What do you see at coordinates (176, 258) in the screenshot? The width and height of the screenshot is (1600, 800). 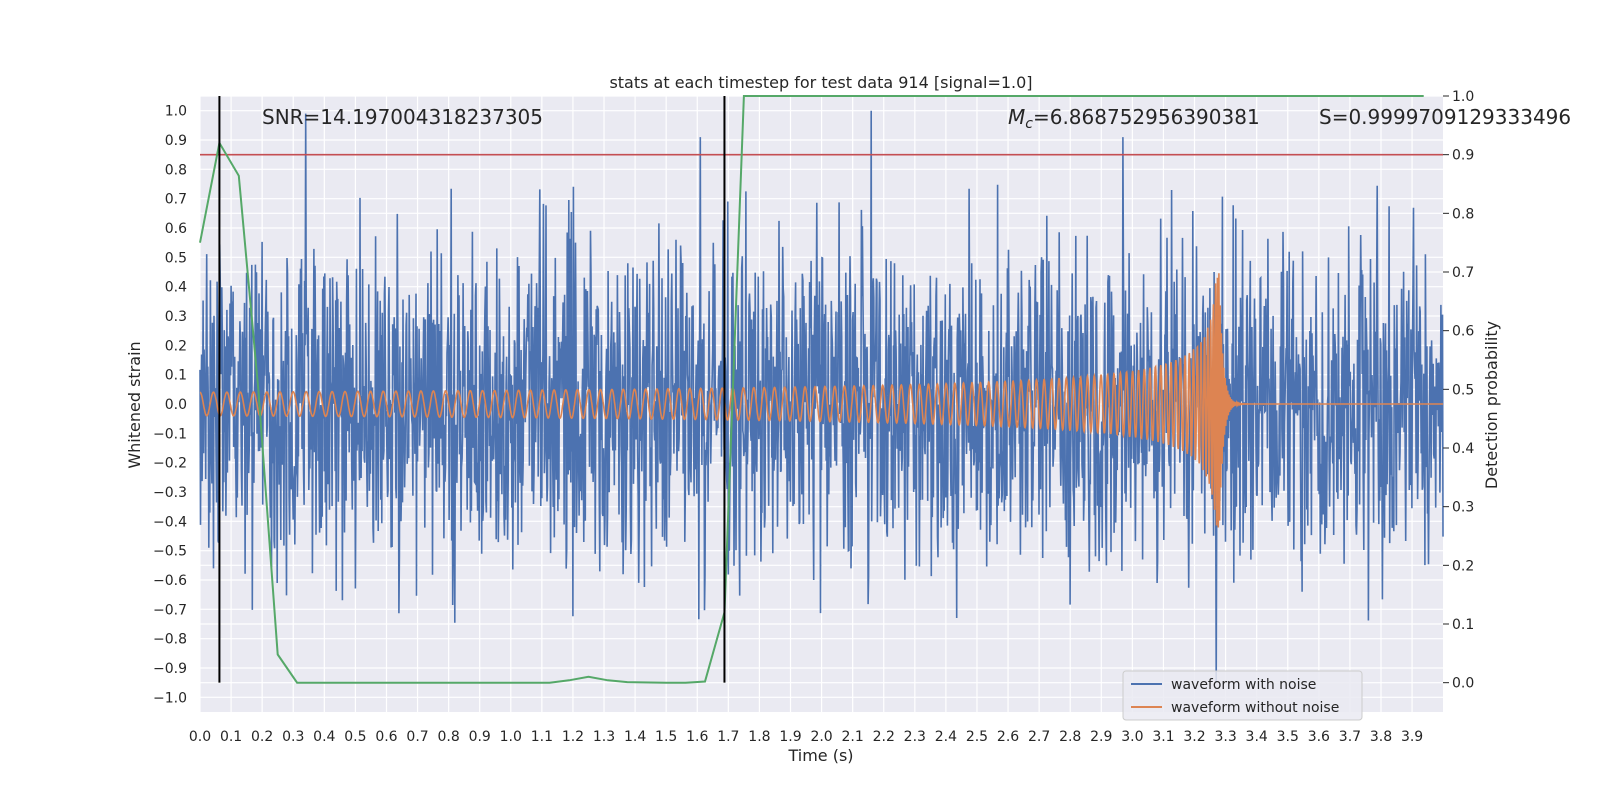 I see `y-left-tick-label: 0.5` at bounding box center [176, 258].